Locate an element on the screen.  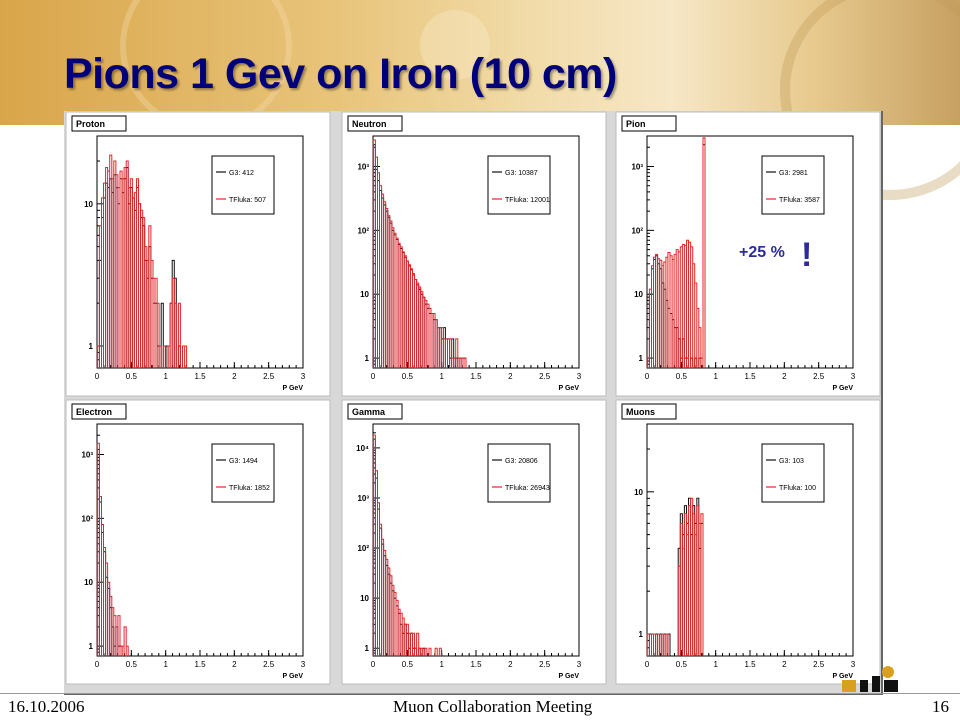
banner-ornament is located at coordinates (455, 45).